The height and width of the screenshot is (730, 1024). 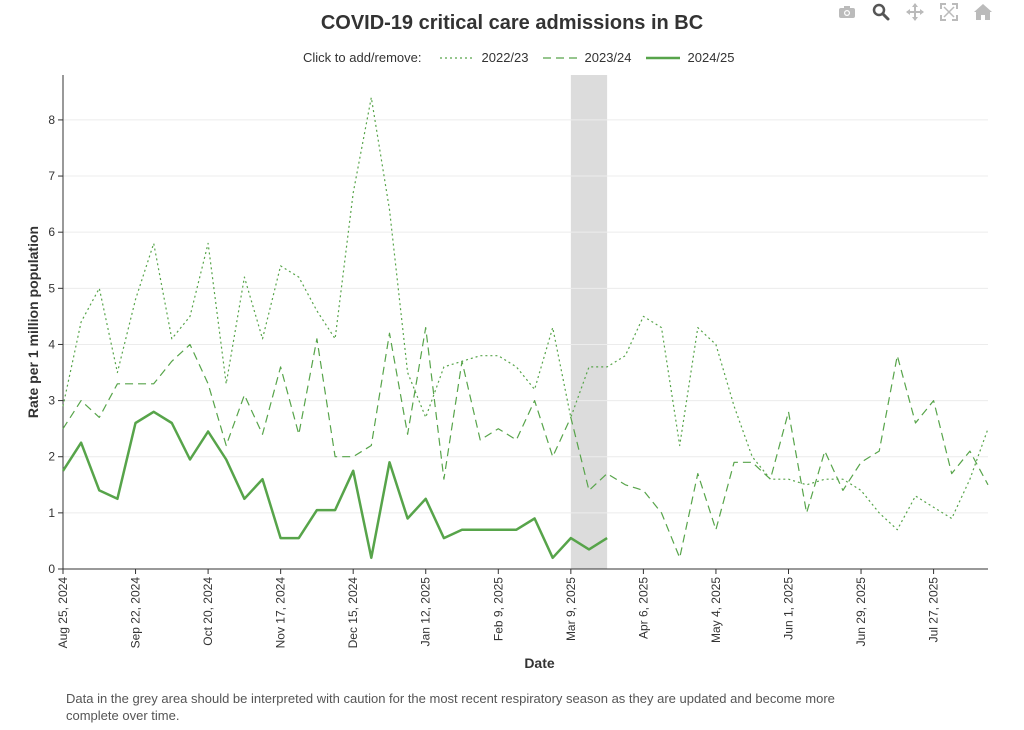 I want to click on y-tick-label: 6, so click(x=51, y=232).